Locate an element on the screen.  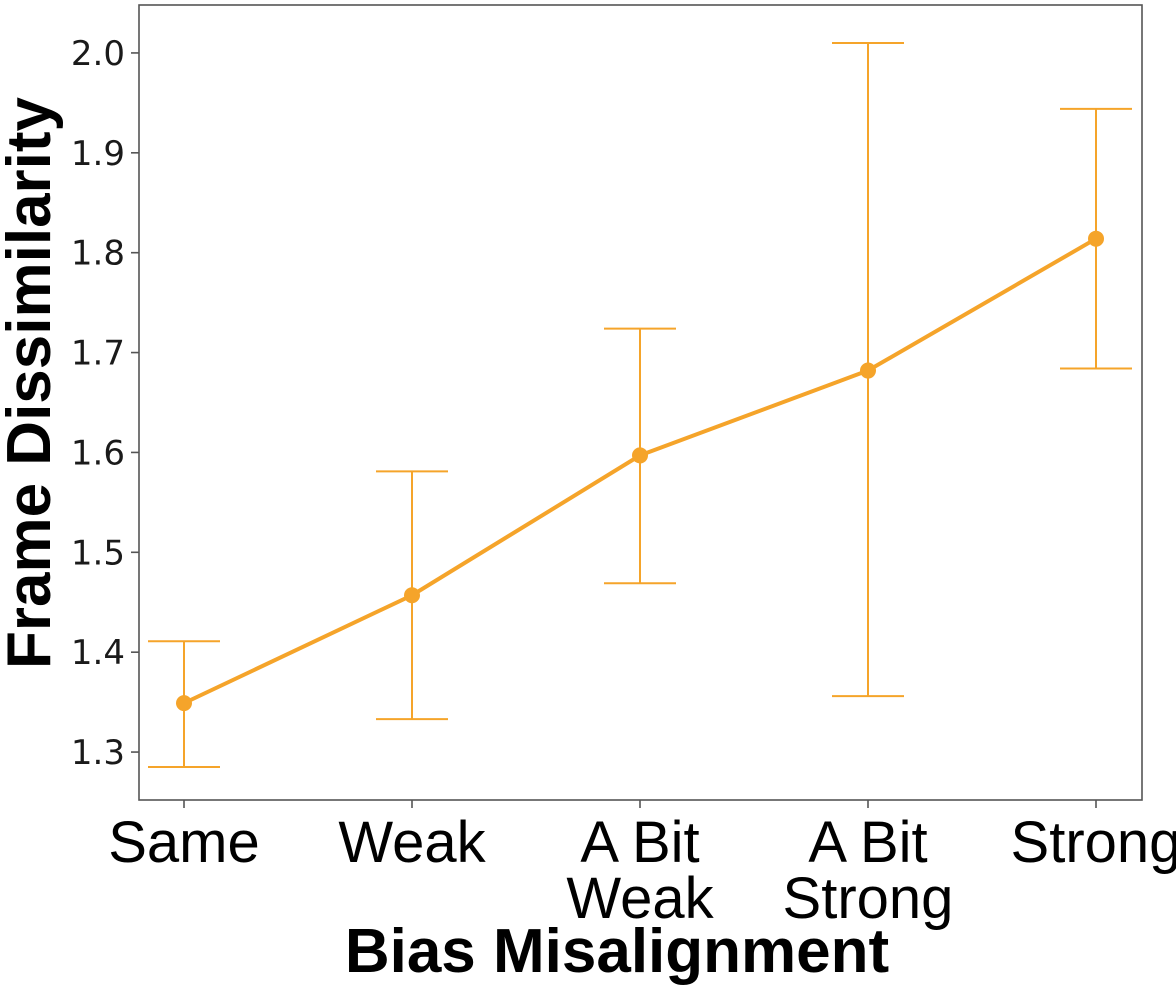
y-tick-label: 1.7 is located at coordinates (98, 354).